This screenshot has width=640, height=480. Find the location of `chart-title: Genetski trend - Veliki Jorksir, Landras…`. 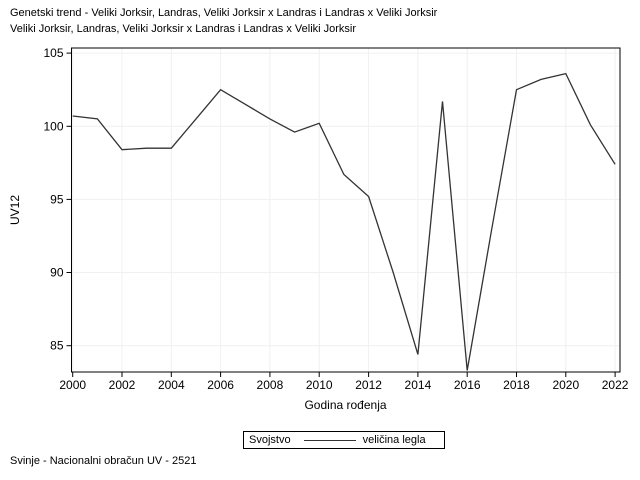

chart-title: Genetski trend - Veliki Jorksir, Landras… is located at coordinates (224, 13).